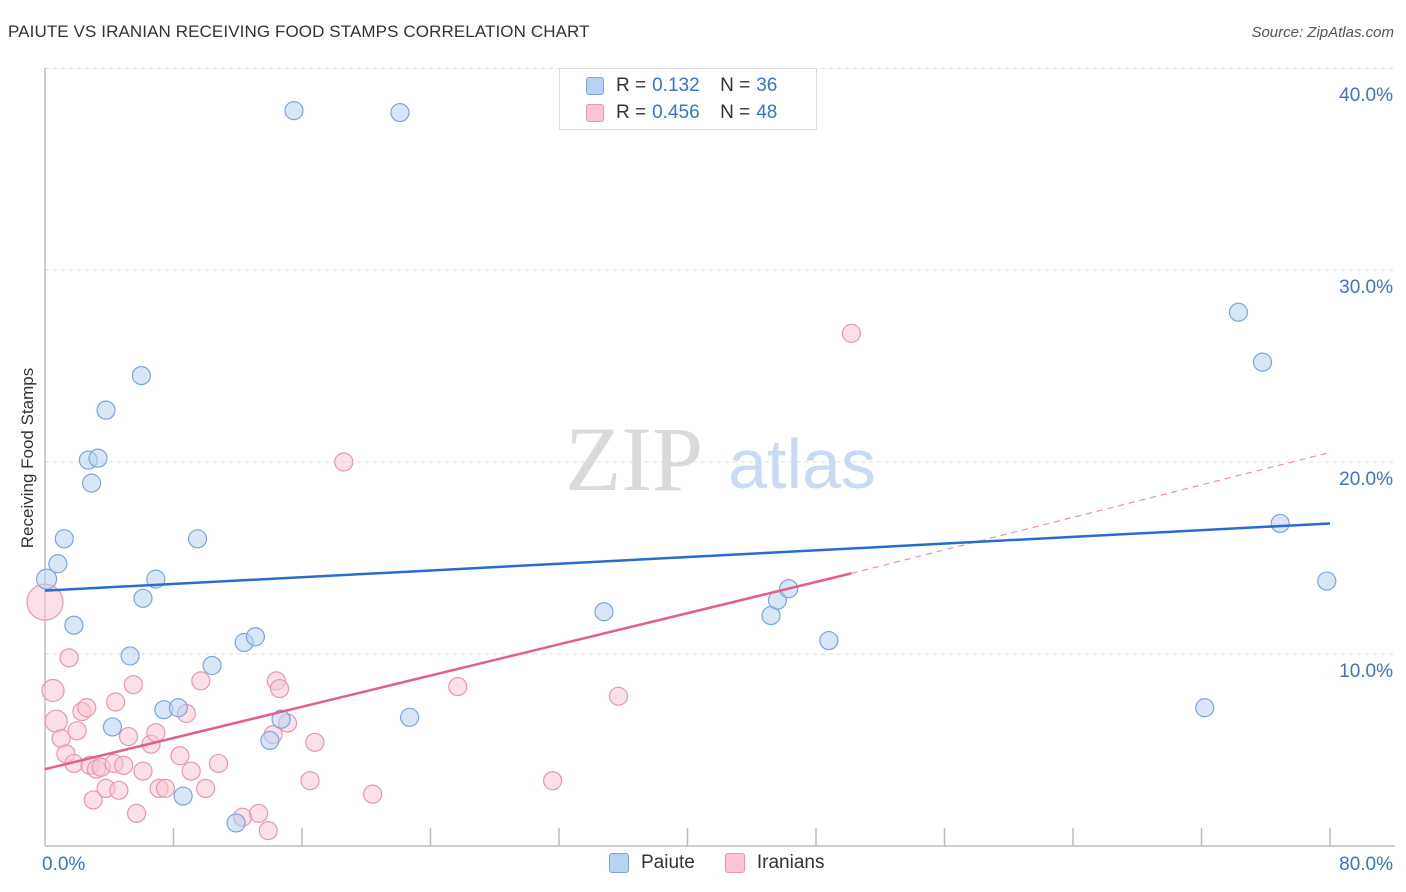 Image resolution: width=1406 pixels, height=892 pixels. I want to click on x-tick-label: 80.0%, so click(1366, 864).